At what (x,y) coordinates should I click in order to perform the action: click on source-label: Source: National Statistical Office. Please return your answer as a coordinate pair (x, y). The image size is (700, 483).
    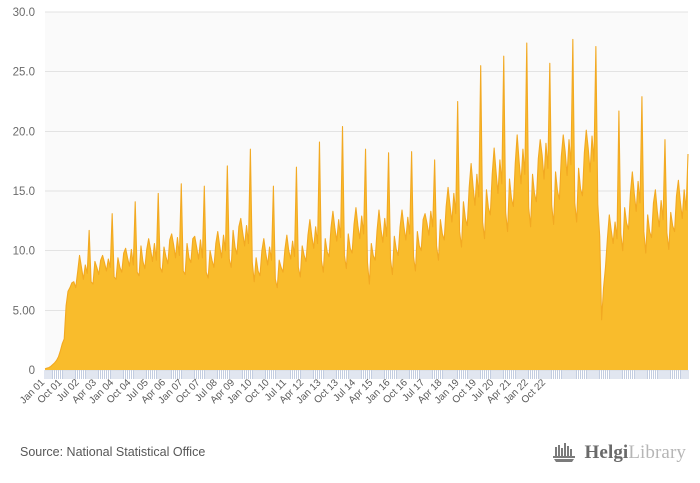
    Looking at the image, I should click on (113, 452).